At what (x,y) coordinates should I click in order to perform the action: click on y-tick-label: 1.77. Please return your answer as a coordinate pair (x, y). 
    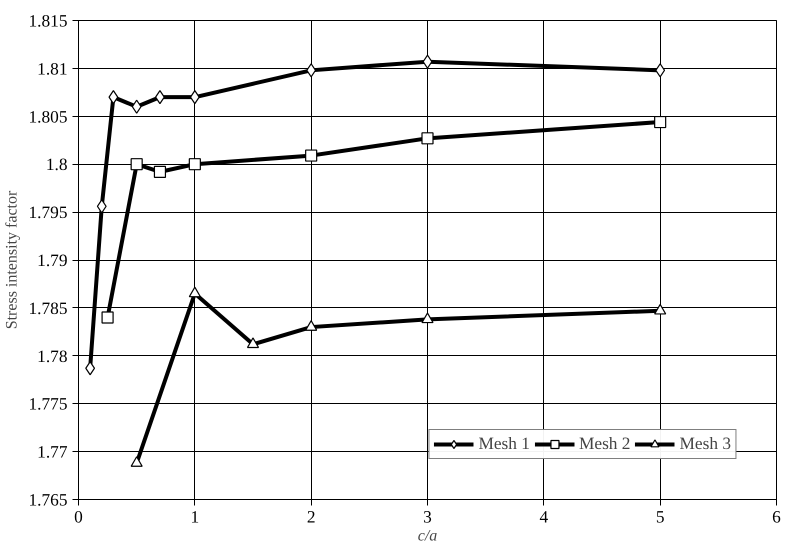
    Looking at the image, I should click on (52, 452).